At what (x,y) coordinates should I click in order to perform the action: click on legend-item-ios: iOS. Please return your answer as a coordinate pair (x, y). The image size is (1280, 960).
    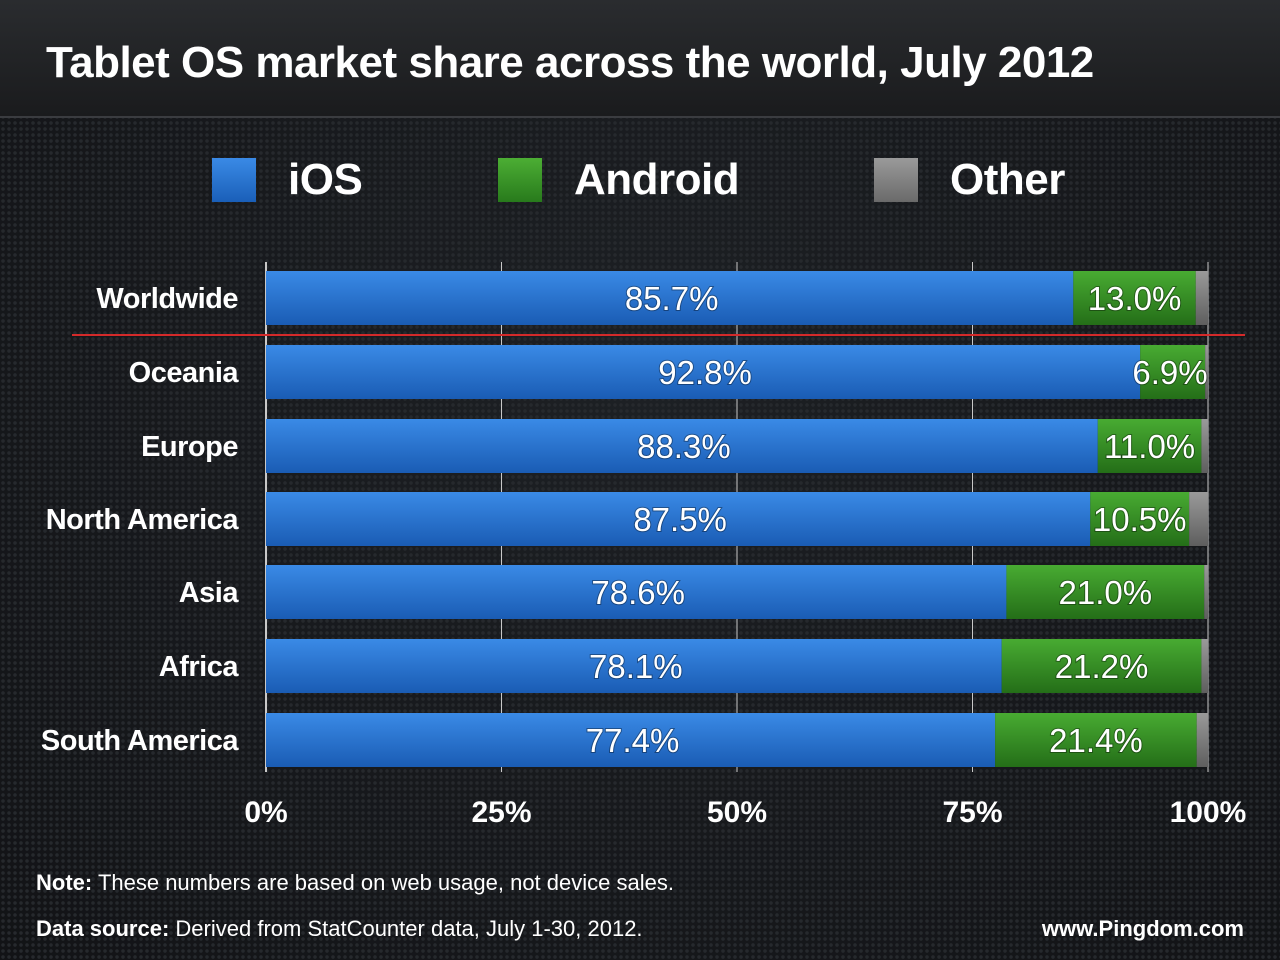
    Looking at the image, I should click on (287, 179).